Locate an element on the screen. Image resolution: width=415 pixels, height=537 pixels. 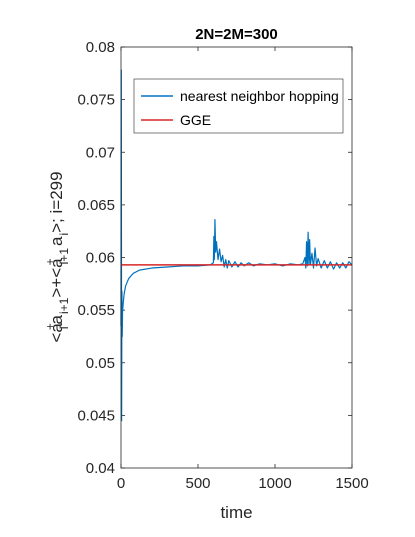
legend: nearest neighbor hopping GGE is located at coordinates (238, 106).